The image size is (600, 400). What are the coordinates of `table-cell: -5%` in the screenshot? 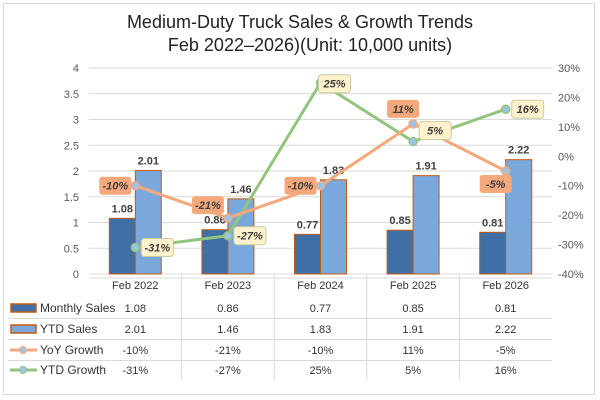 It's located at (506, 351).